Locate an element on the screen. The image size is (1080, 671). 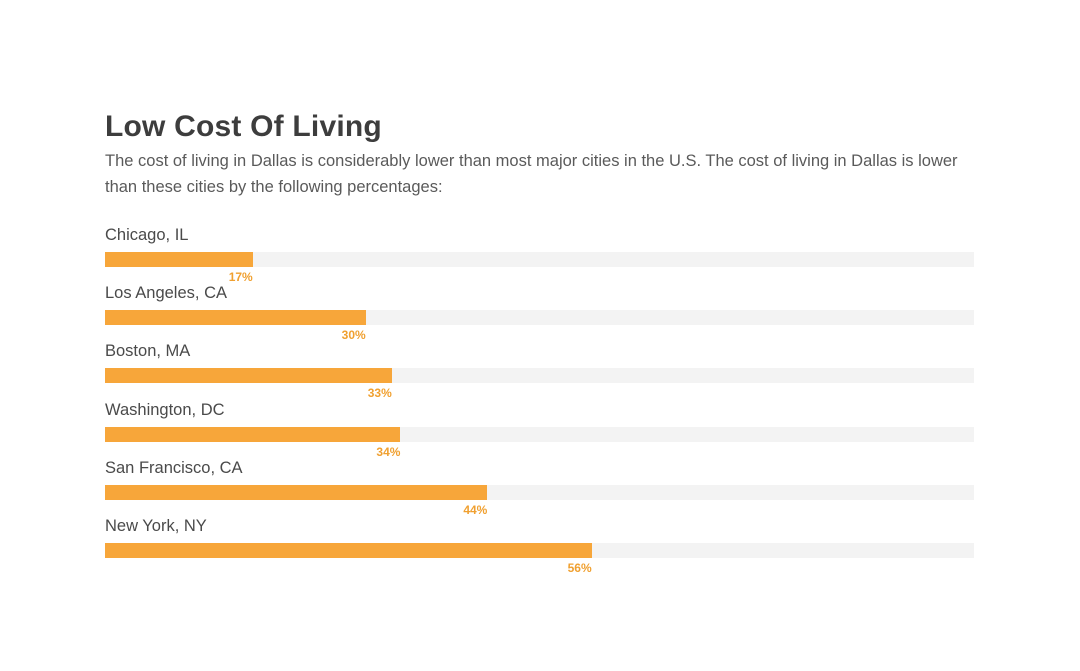
bar-label: Chicago, IL is located at coordinates (147, 235).